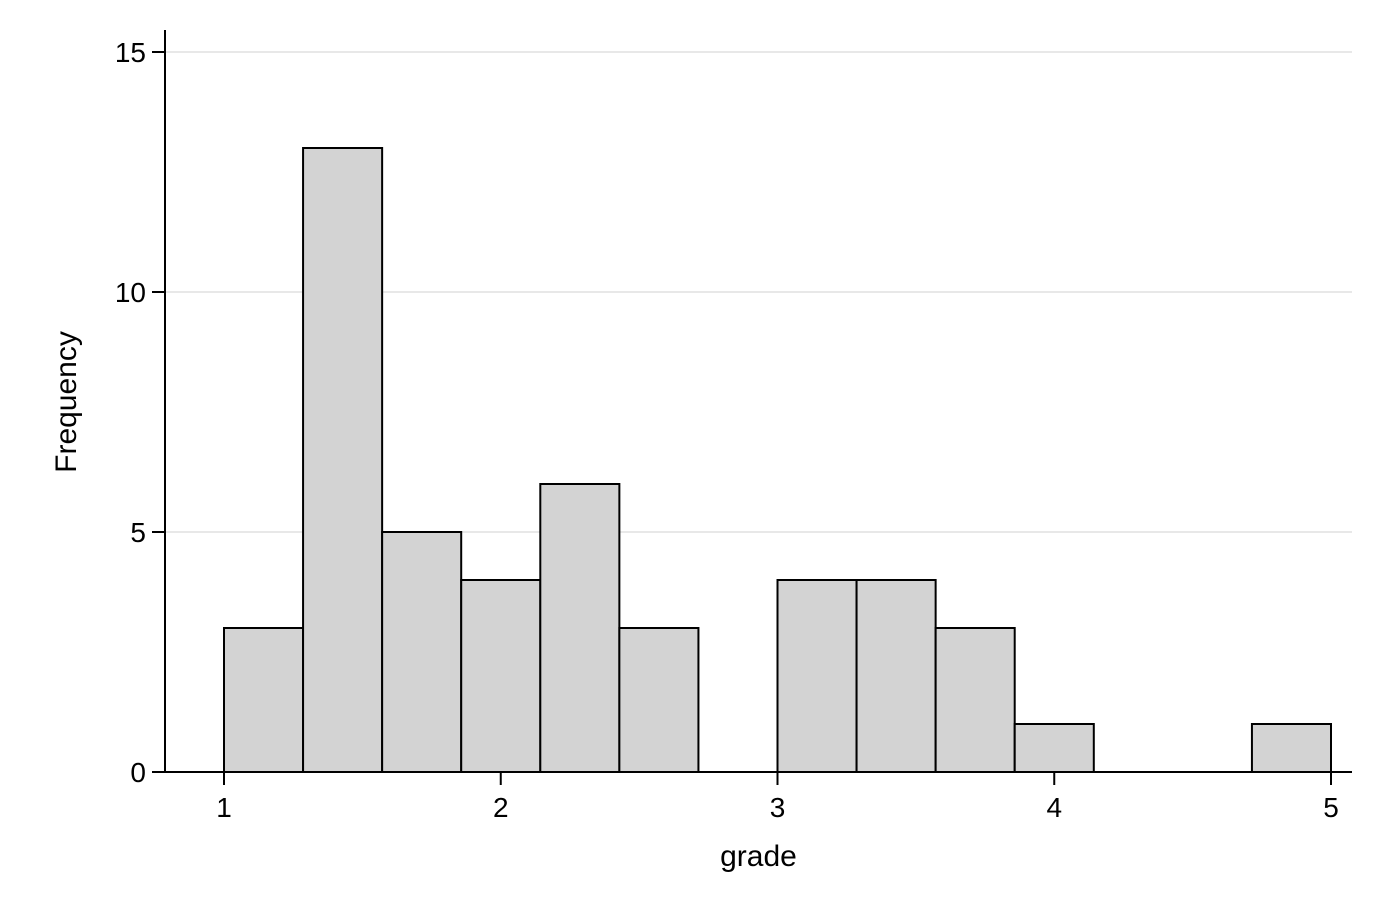 The width and height of the screenshot is (1386, 922). Describe the element at coordinates (138, 532) in the screenshot. I see `y-tick-label: 5` at that location.